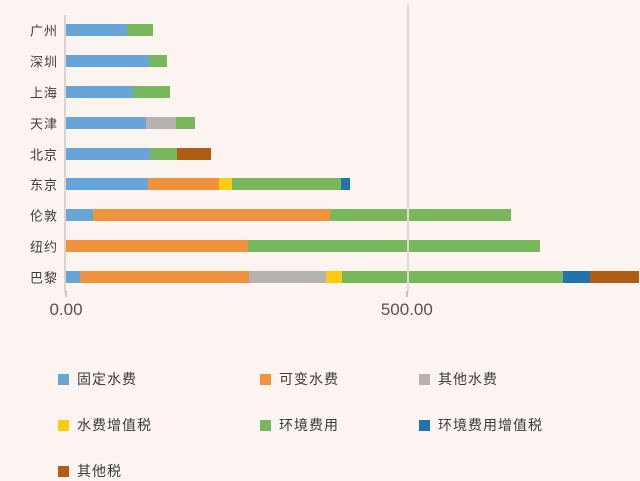 The height and width of the screenshot is (481, 640). I want to click on category-label: 巴黎, so click(43, 278).